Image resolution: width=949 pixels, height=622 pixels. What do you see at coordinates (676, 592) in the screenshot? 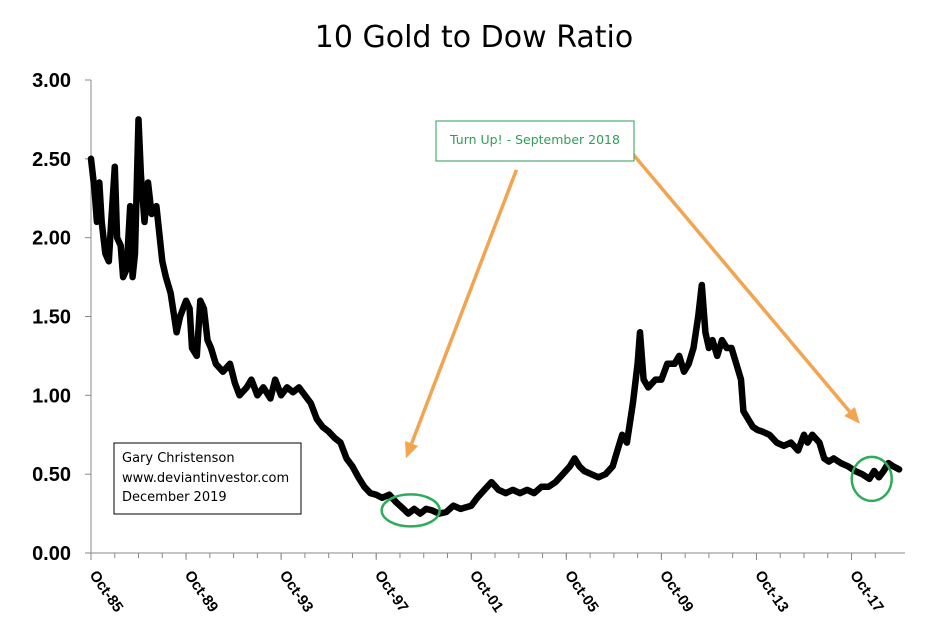
I see `x-tick-label: Oct-09` at bounding box center [676, 592].